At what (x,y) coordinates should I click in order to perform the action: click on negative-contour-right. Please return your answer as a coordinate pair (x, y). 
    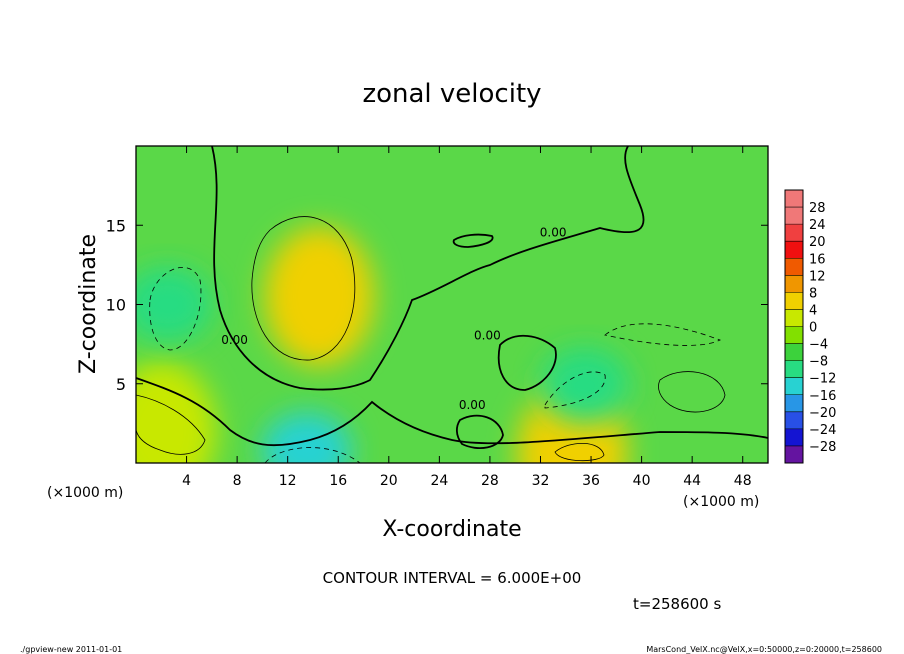
    Looking at the image, I should click on (575, 390).